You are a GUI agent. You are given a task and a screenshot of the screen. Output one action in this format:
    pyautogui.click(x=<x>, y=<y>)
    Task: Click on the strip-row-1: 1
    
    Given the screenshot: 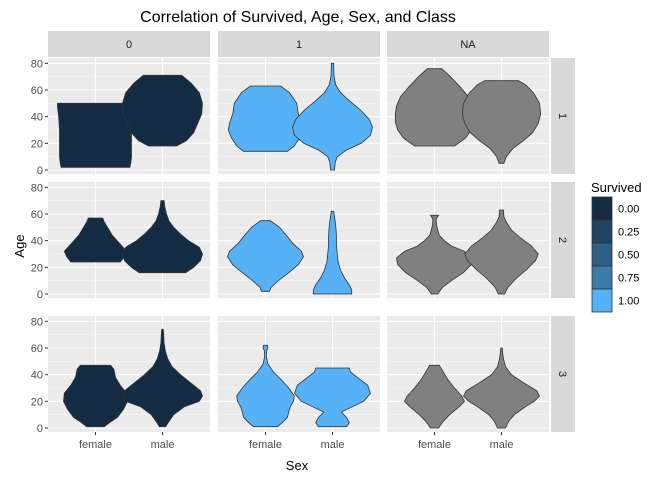 What is the action you would take?
    pyautogui.click(x=563, y=116)
    